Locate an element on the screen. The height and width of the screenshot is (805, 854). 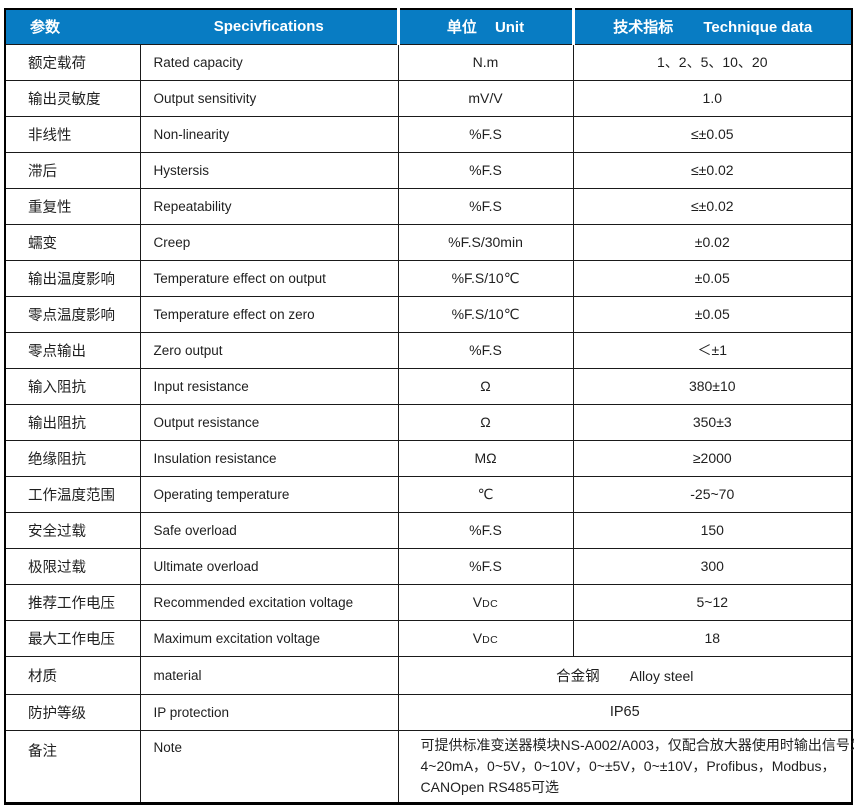
value-cell: ≤±0.05 is located at coordinates (712, 134).